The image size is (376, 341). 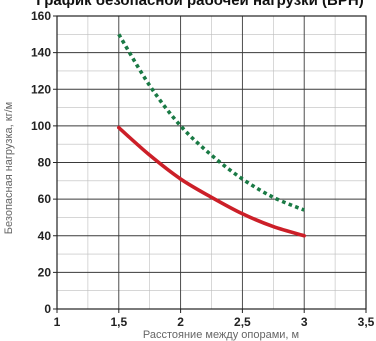 I want to click on x-tick-label: 1,5, so click(x=118, y=322).